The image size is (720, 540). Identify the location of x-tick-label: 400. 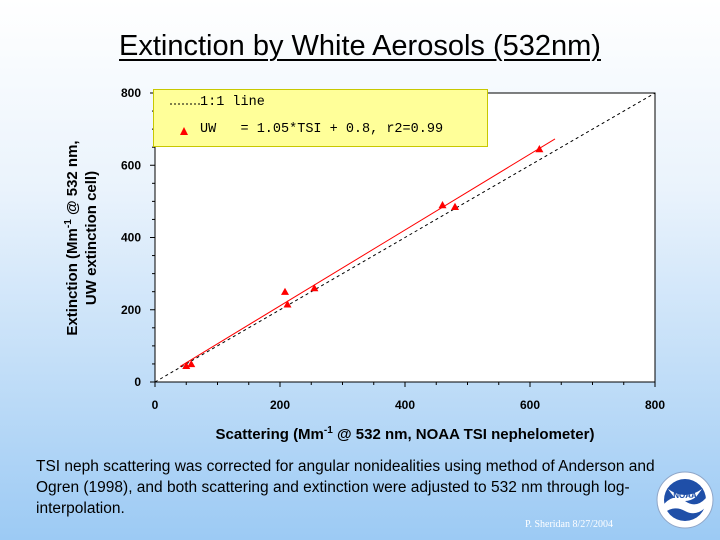
(405, 405).